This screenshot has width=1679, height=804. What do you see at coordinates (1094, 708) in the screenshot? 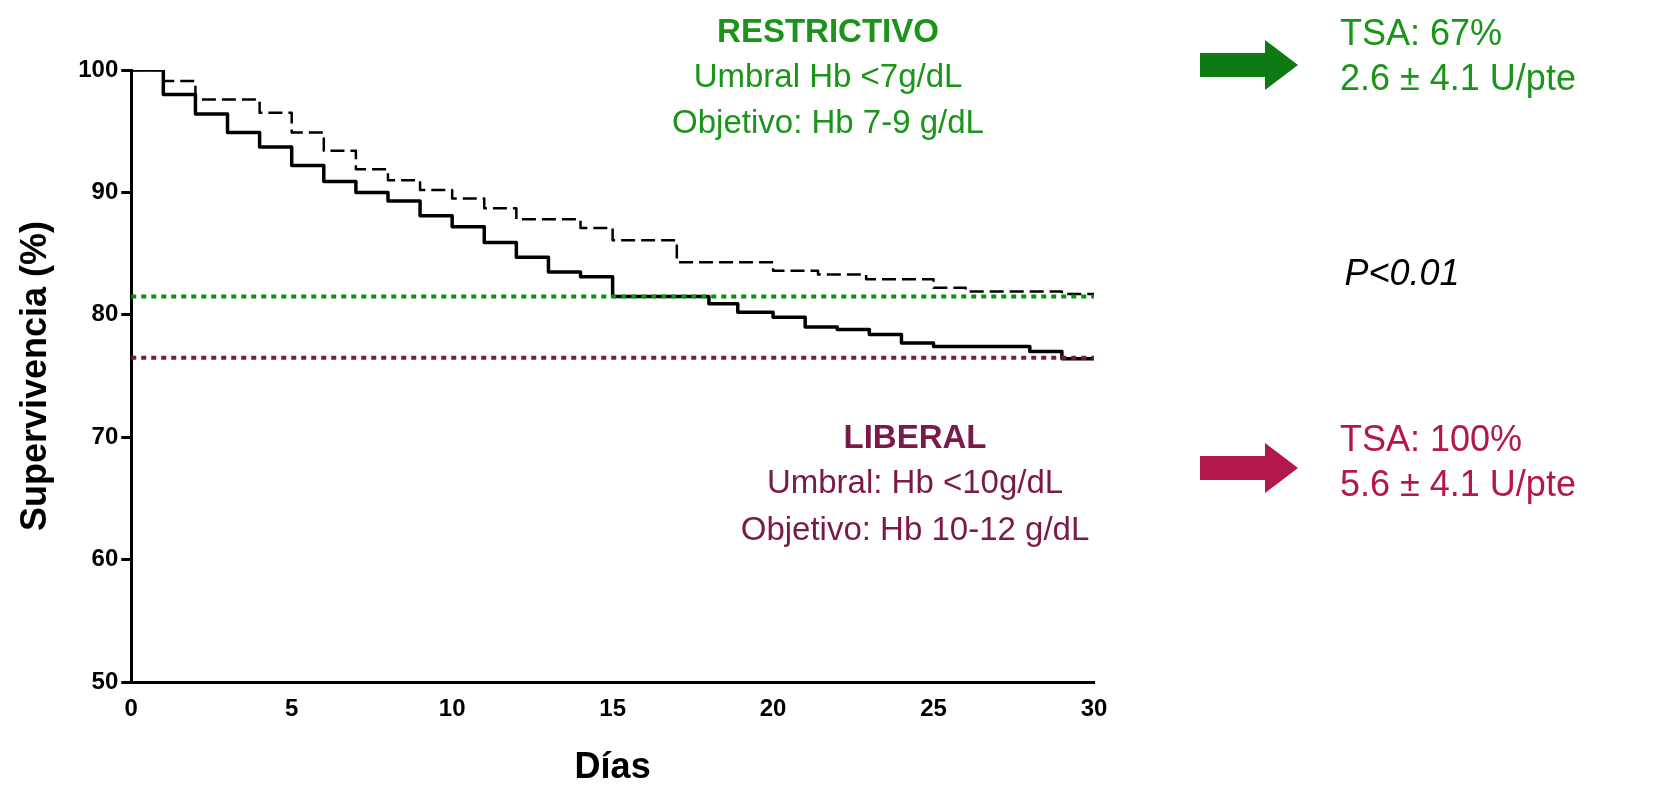
I see `x-tick-label: 30` at bounding box center [1094, 708].